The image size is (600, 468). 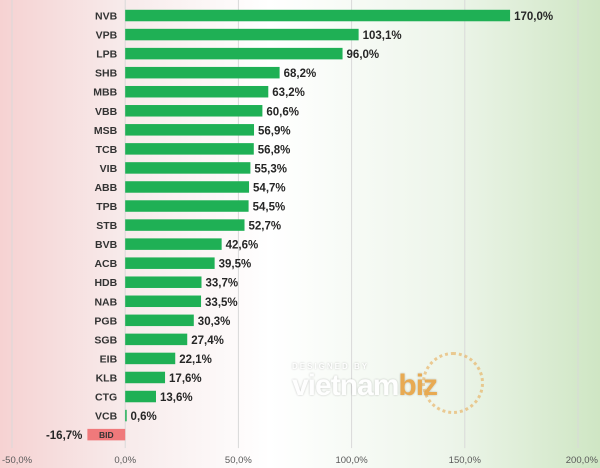 I want to click on x-tick-label-3: 100,0%, so click(x=351, y=460).